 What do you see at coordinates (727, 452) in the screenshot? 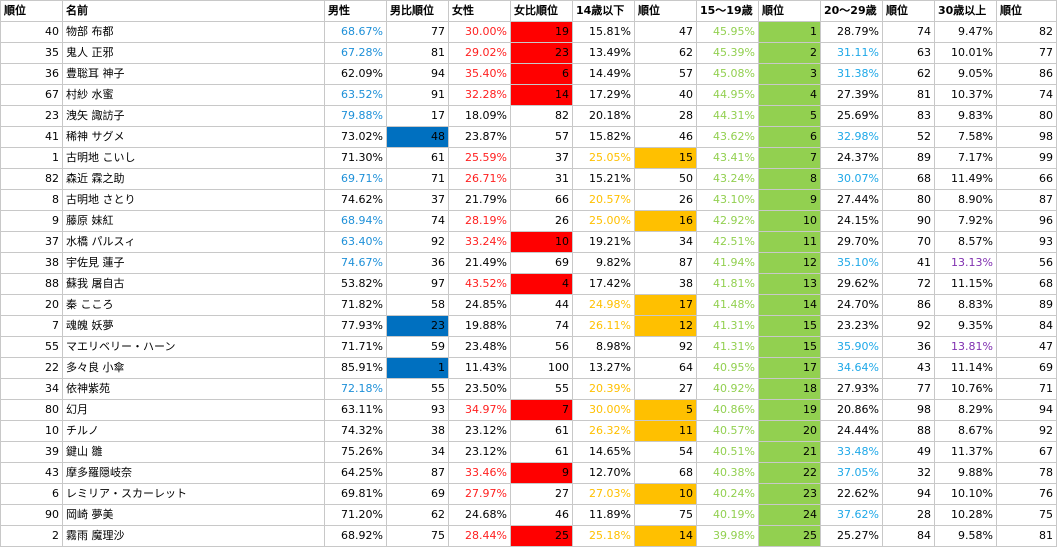
I see `table-cell: 40.51%` at bounding box center [727, 452].